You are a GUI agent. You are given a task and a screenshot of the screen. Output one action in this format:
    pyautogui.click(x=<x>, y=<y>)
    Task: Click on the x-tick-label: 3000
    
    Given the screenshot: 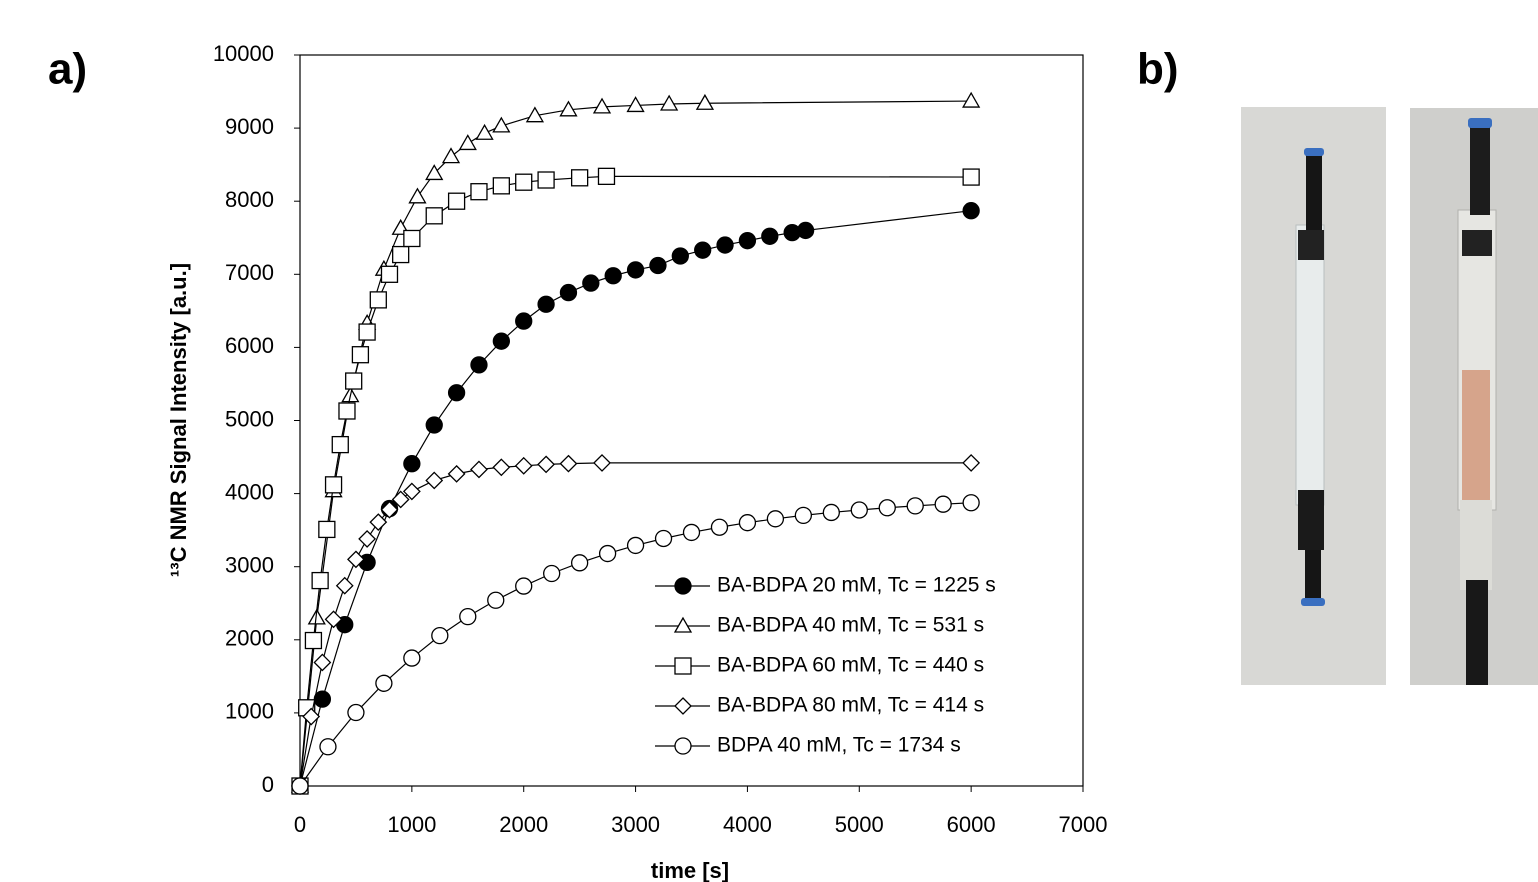 What is the action you would take?
    pyautogui.click(x=635, y=824)
    